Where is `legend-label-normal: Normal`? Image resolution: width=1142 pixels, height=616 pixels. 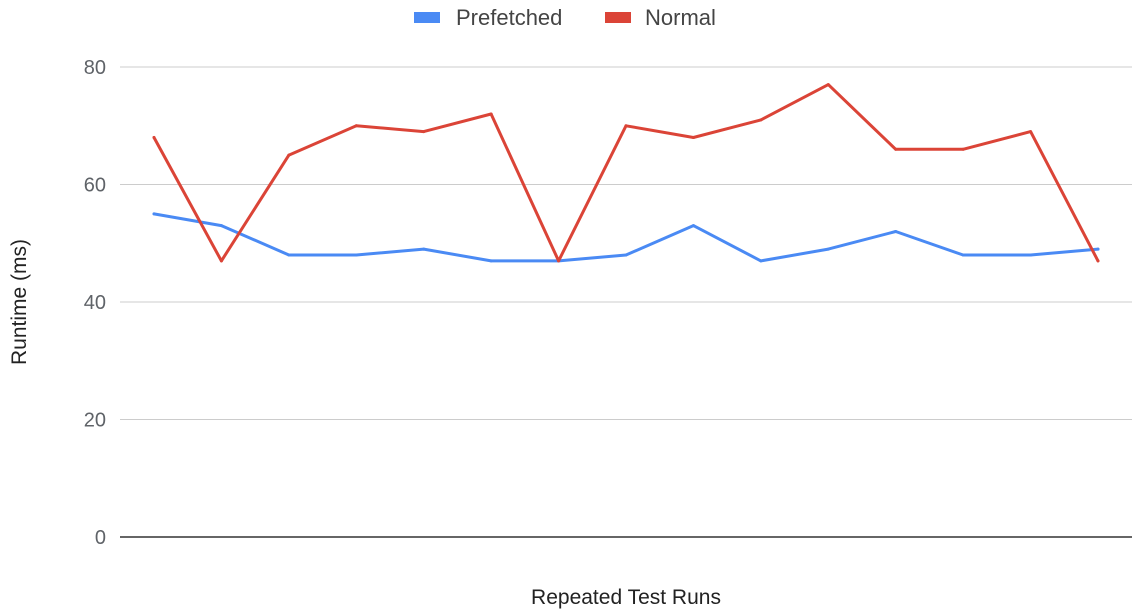 legend-label-normal: Normal is located at coordinates (680, 17).